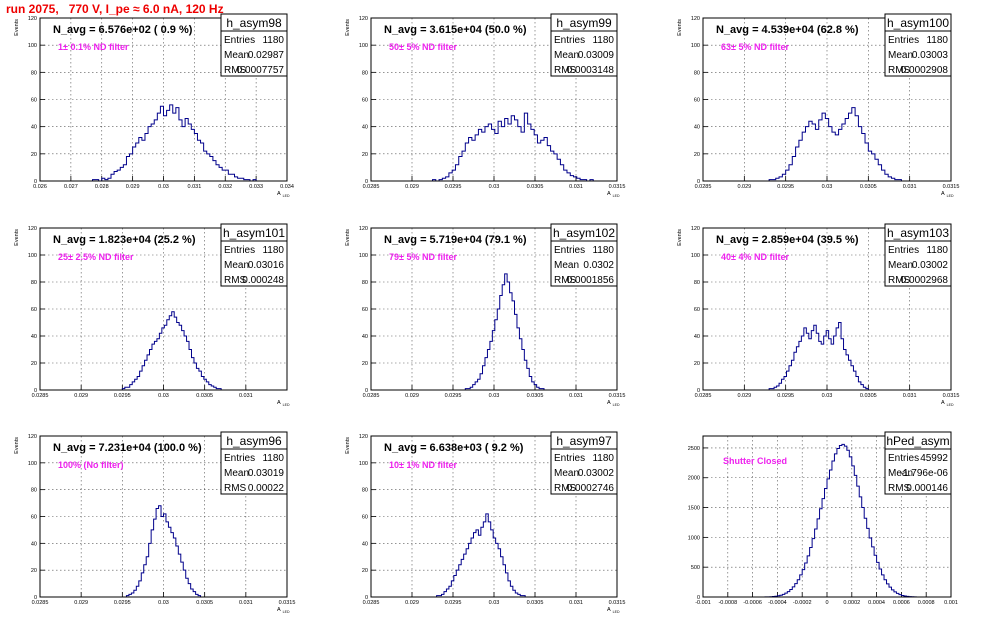  I want to click on x-tick-label: 0.0004, so click(876, 603).